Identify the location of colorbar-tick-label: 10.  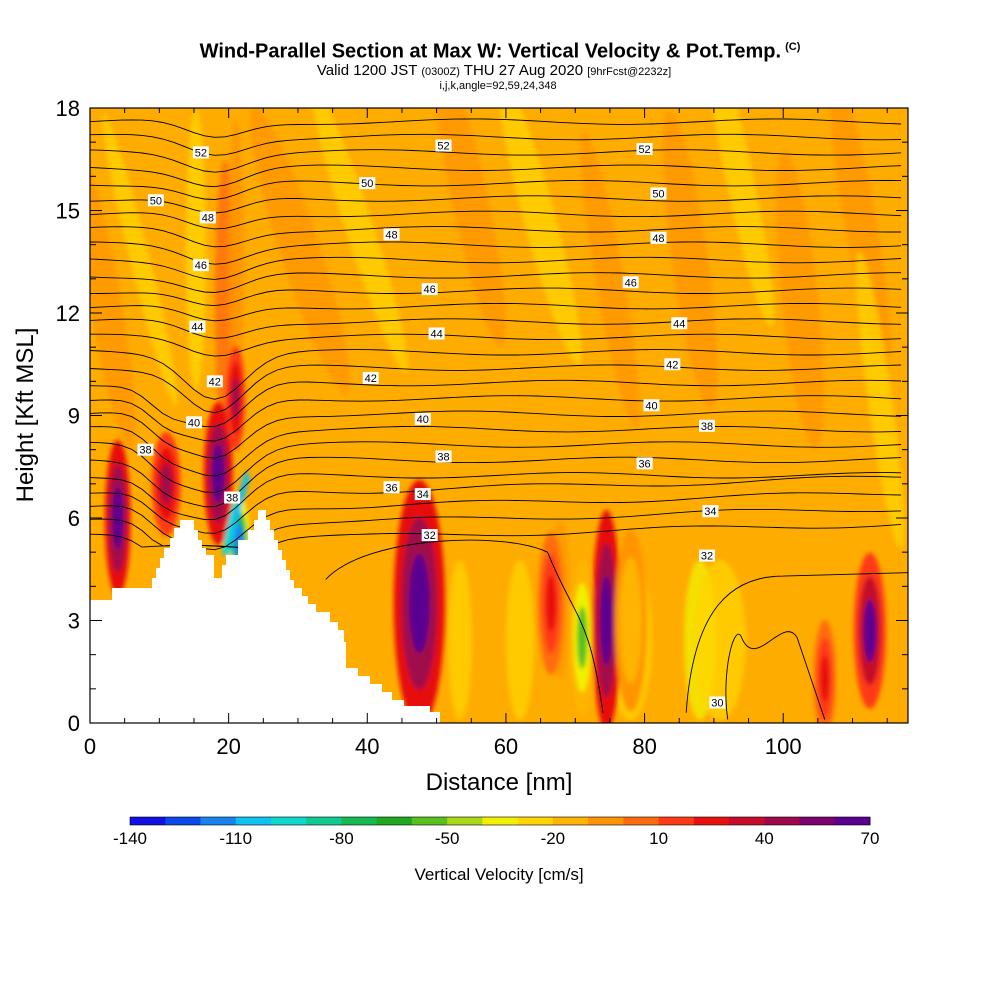
(658, 838).